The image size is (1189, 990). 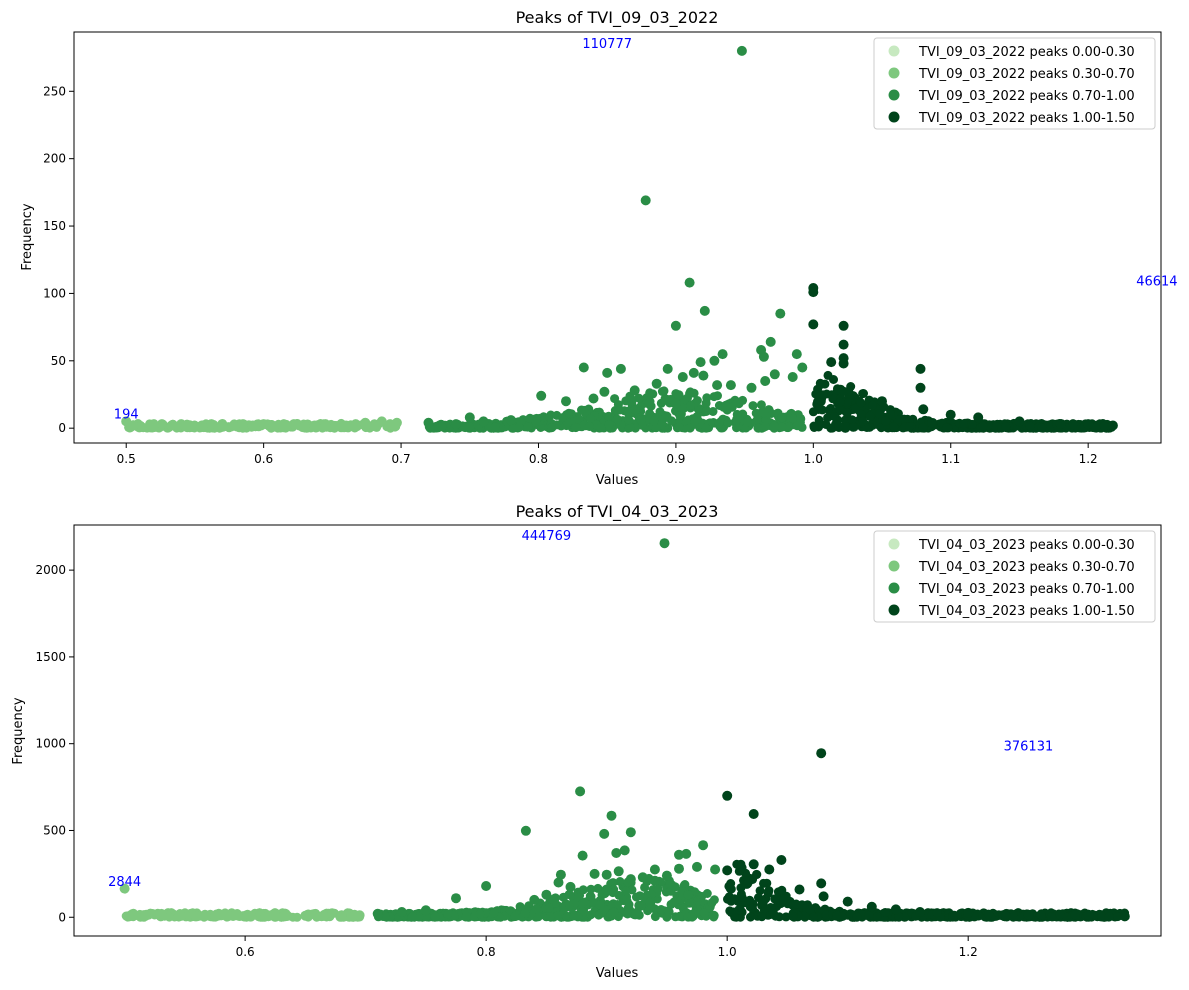 What do you see at coordinates (58, 259) in the screenshot?
I see `y-axis: 0 50 100 150 200 250` at bounding box center [58, 259].